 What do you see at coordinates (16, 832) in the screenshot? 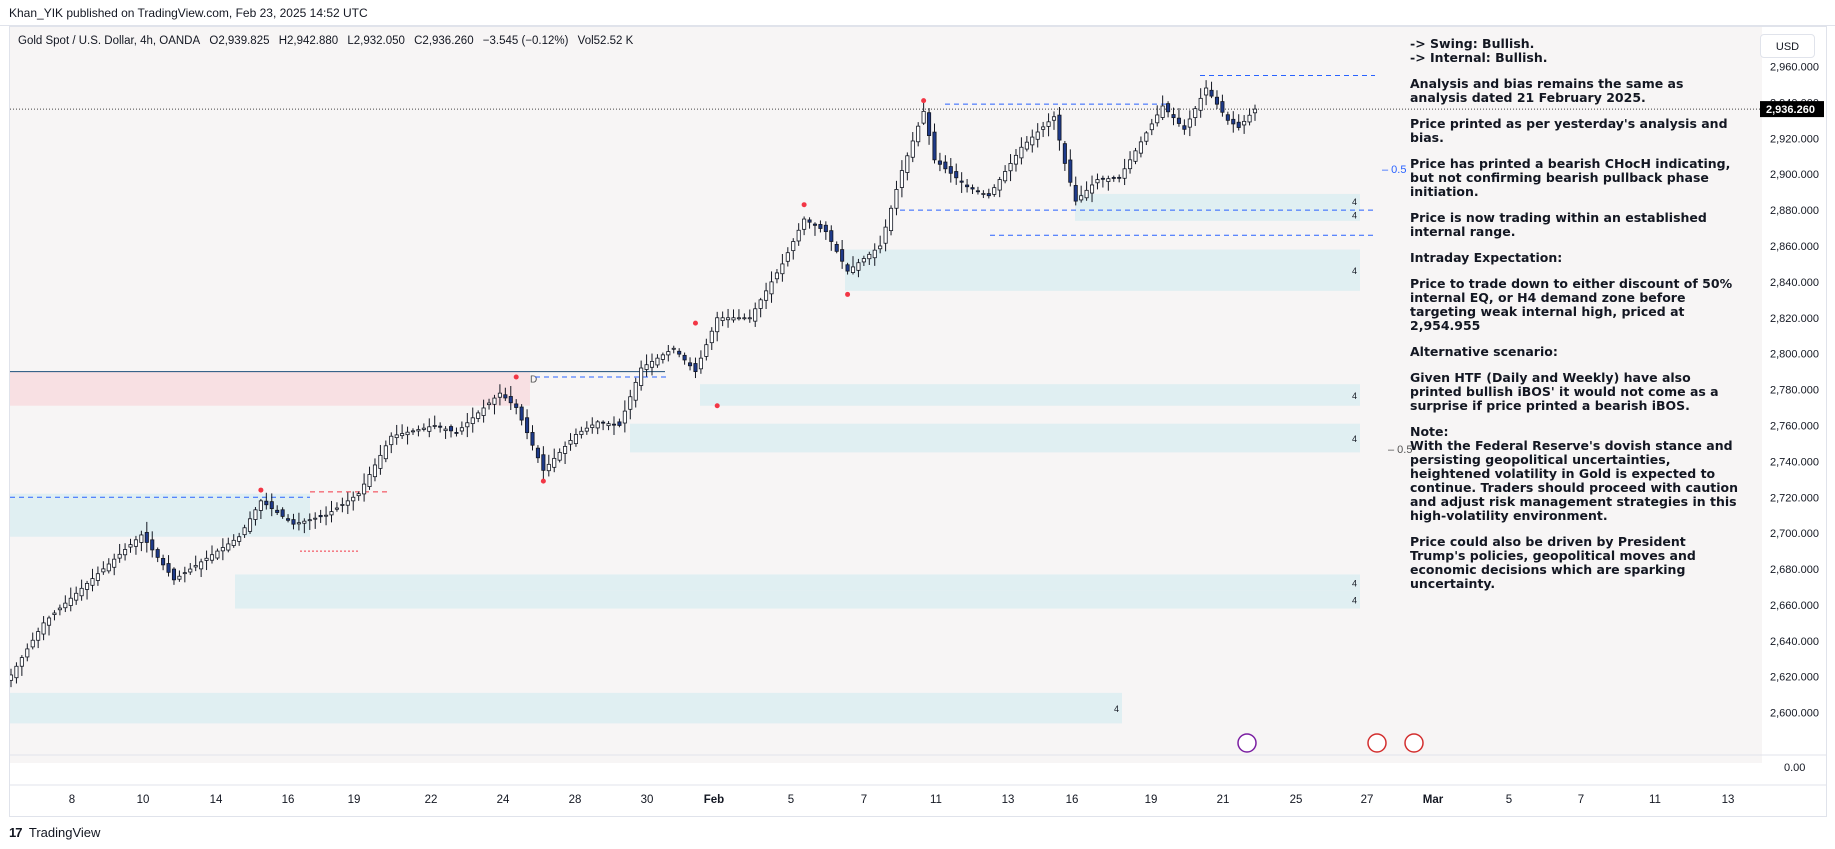
I see `tradingview-logo: 17` at bounding box center [16, 832].